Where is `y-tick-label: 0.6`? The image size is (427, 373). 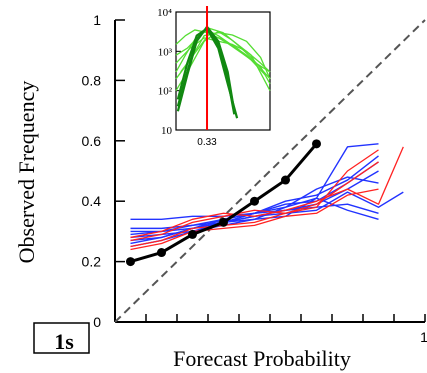
y-tick-label: 0.6 is located at coordinates (92, 141).